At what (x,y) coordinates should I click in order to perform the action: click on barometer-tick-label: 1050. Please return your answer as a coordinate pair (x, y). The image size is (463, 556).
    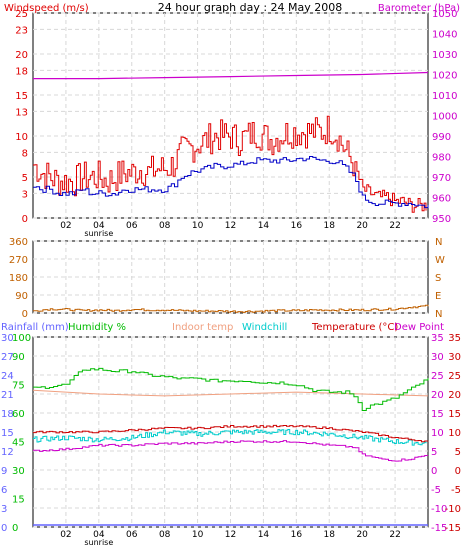
    Looking at the image, I should click on (444, 14).